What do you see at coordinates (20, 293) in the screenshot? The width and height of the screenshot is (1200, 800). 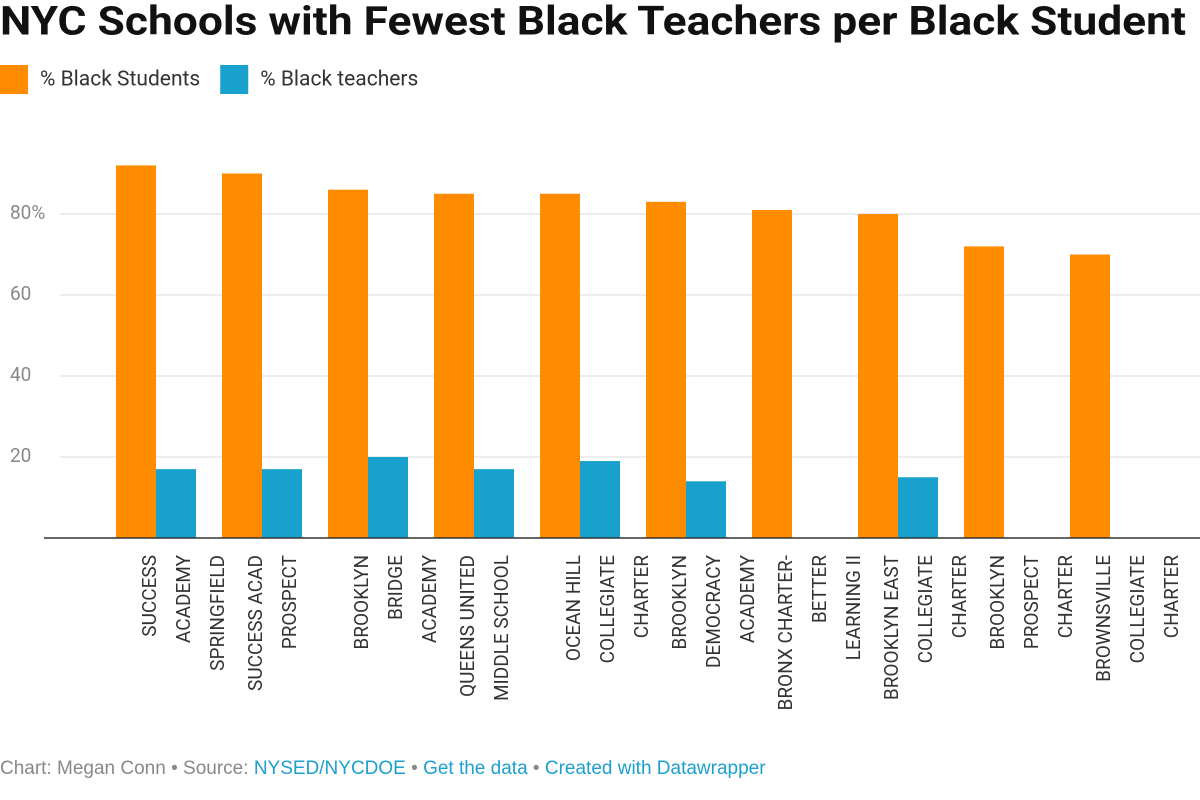 I see `y-tick-label: 60` at bounding box center [20, 293].